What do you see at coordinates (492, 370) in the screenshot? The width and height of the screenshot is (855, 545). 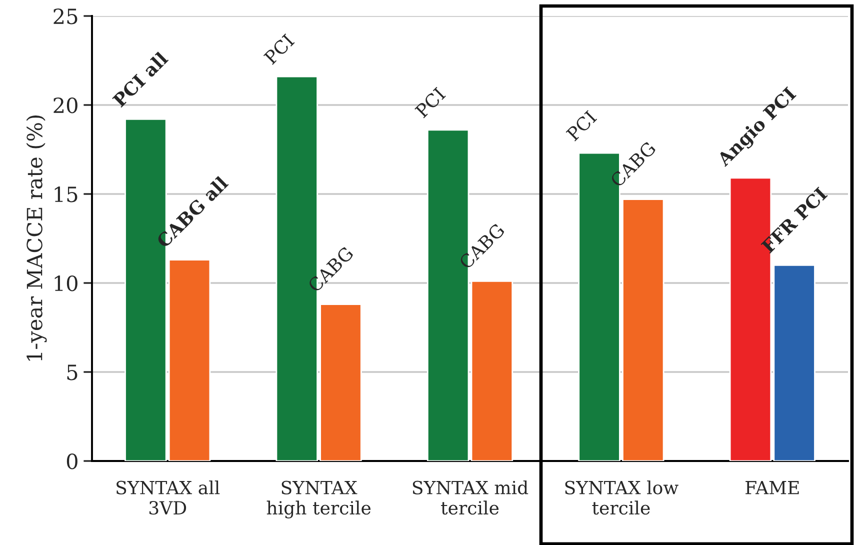 I see `bar` at bounding box center [492, 370].